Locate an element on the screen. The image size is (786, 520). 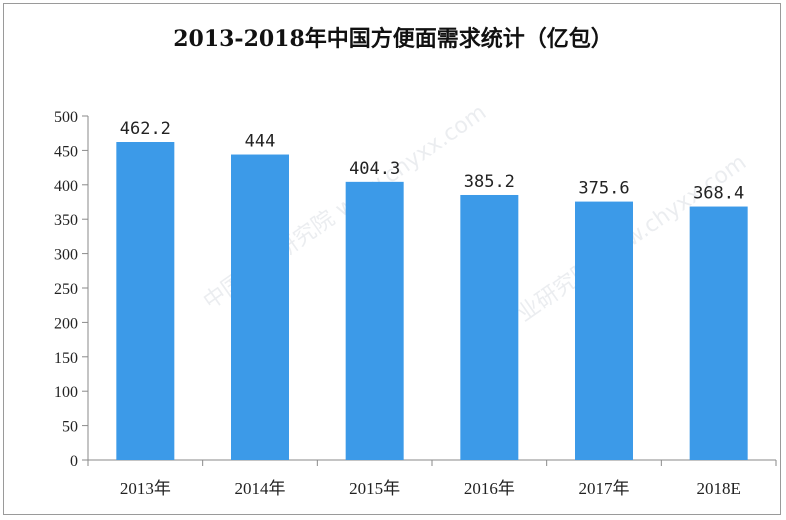
y-tick-label: 300 is located at coordinates (66, 255).